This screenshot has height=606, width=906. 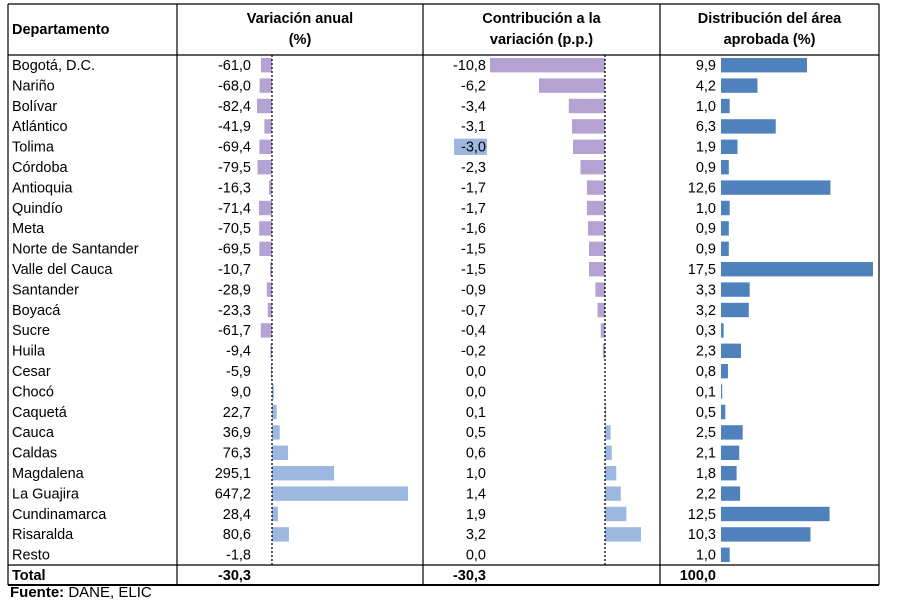 What do you see at coordinates (702, 515) in the screenshot?
I see `distribucion-value: 12,5` at bounding box center [702, 515].